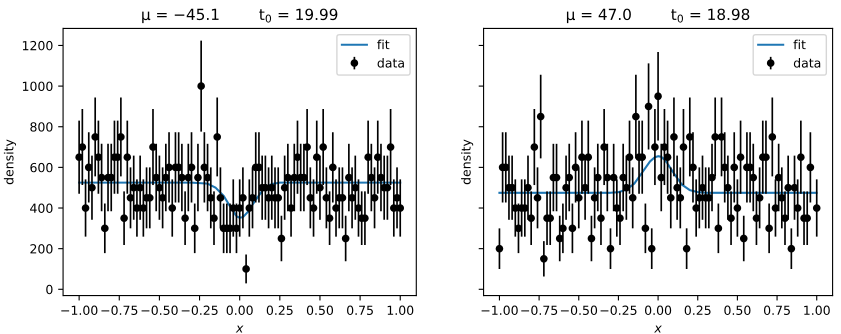 The image size is (841, 334). I want to click on y-tick-label: 1000, so click(37, 87).